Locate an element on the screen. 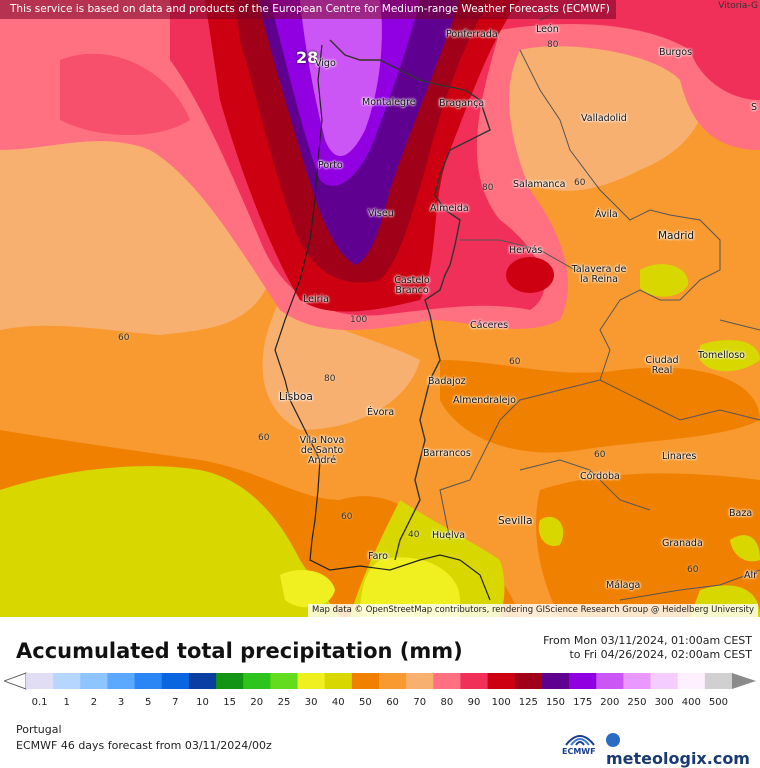 This screenshot has height=768, width=760. ecmwf-logo: ECMWF is located at coordinates (580, 742).